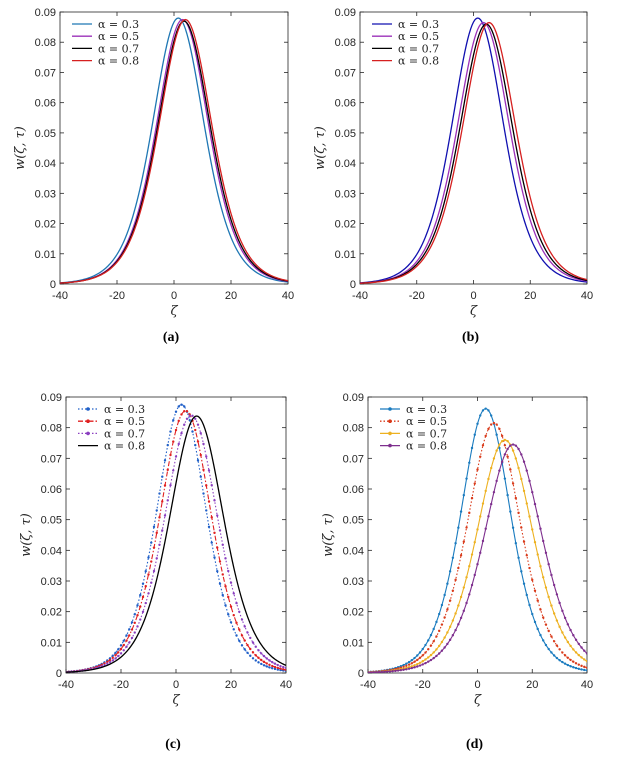  Describe the element at coordinates (530, 296) in the screenshot. I see `x-tick-label: 20` at that location.